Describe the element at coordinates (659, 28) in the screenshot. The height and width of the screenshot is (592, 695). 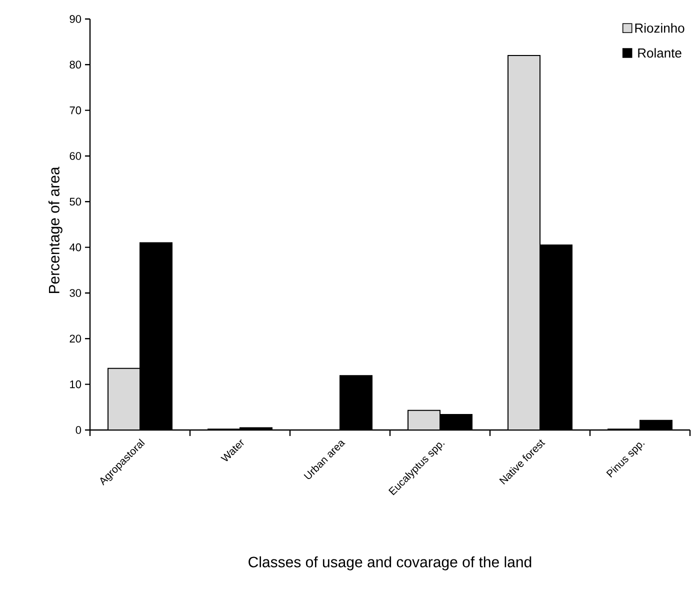
I see `legend-label: Riozinho` at that location.